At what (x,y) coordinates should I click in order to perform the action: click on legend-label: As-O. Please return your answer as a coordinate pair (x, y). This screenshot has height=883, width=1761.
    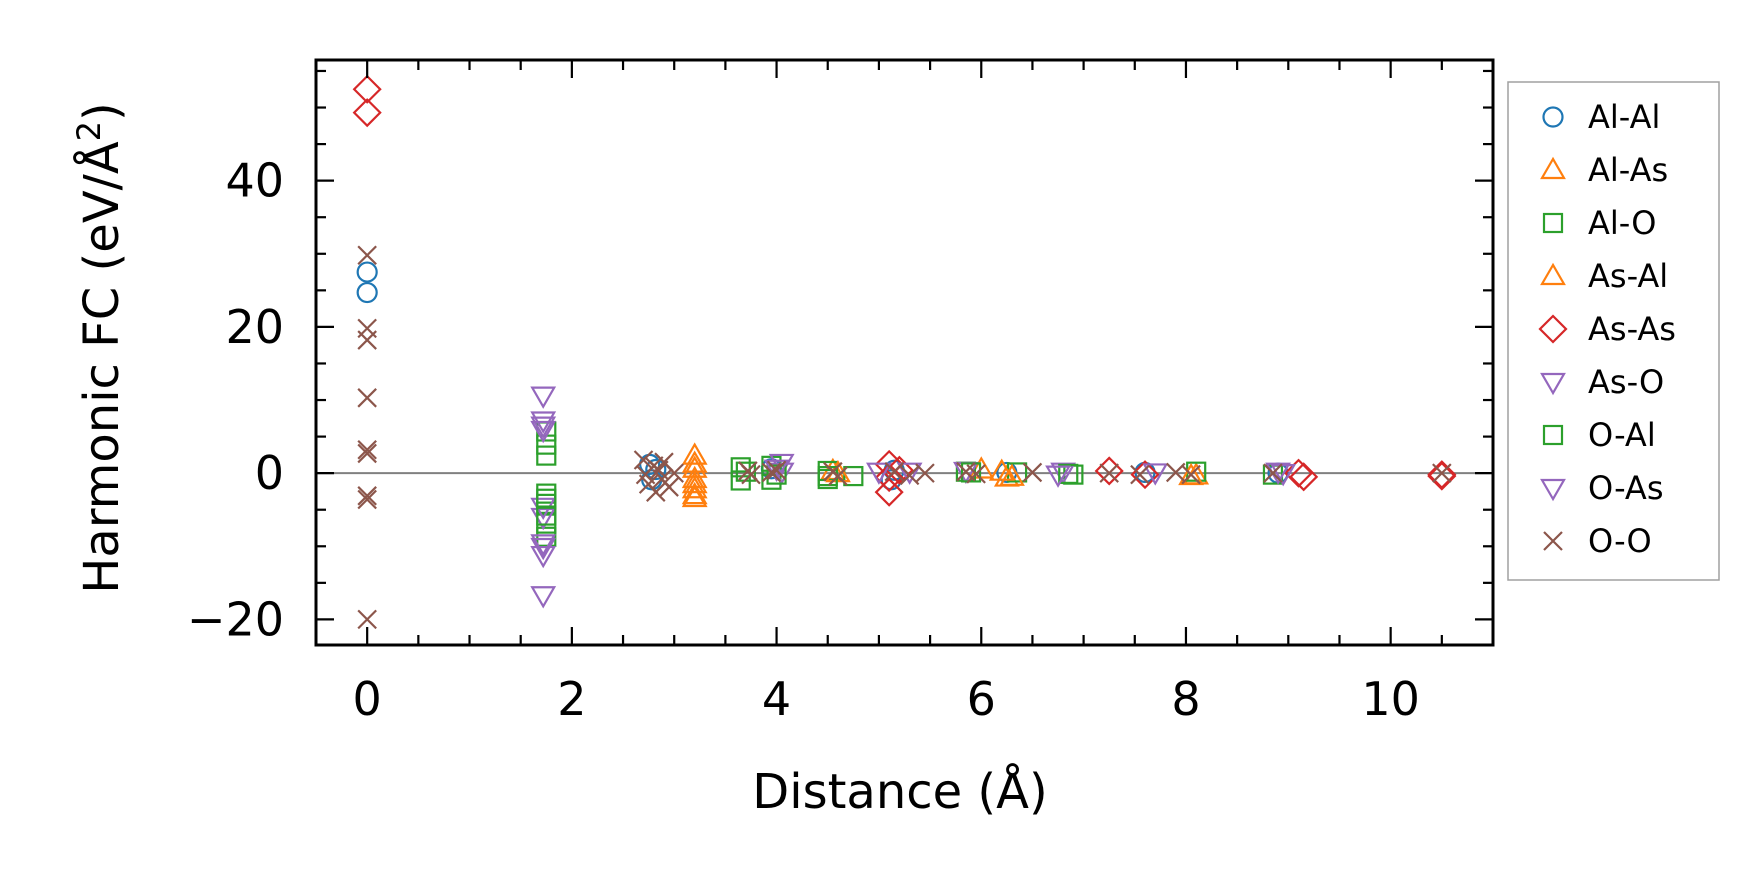
    Looking at the image, I should click on (1626, 382).